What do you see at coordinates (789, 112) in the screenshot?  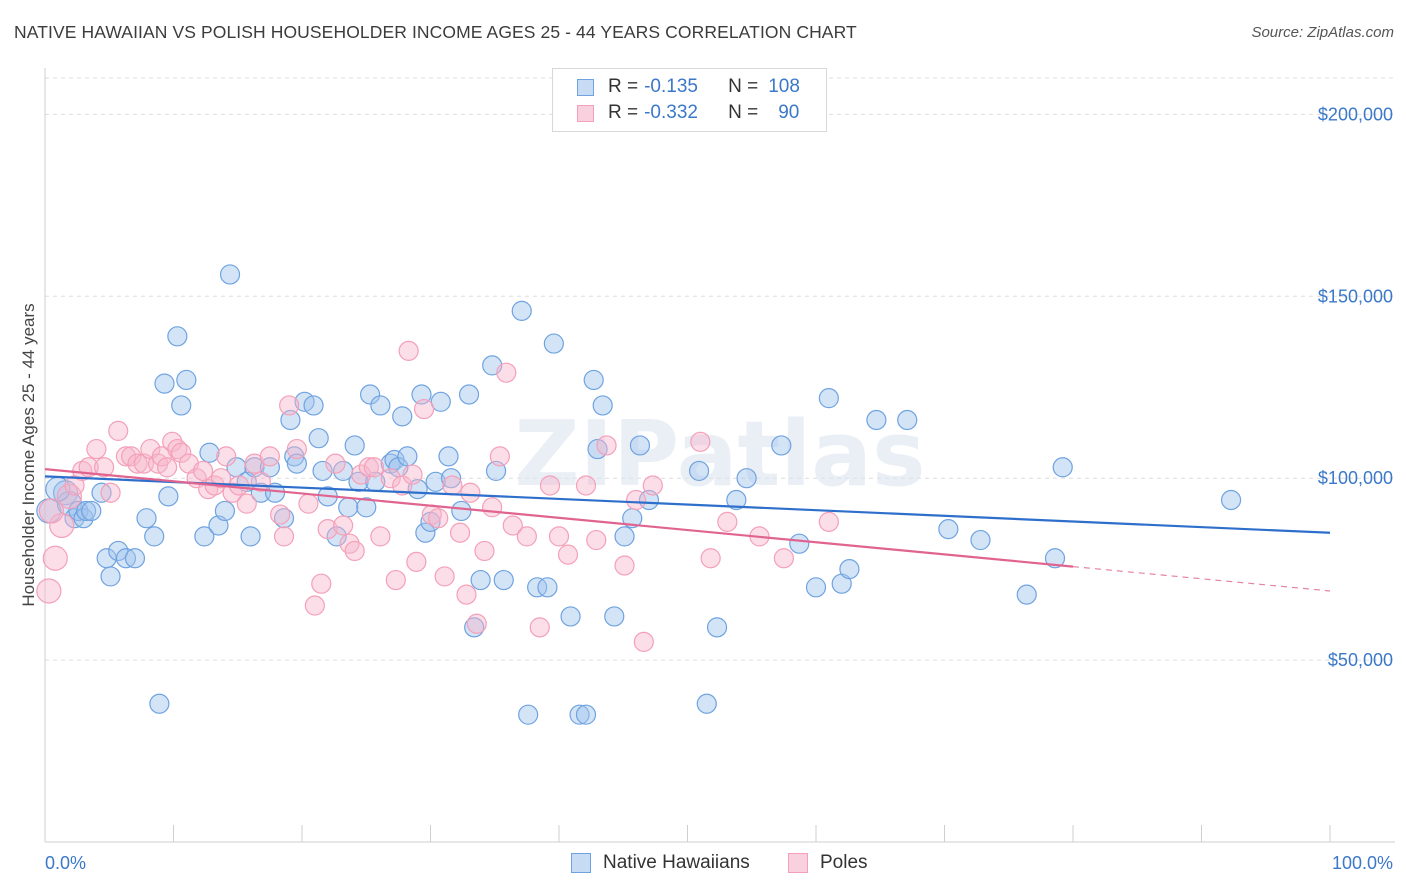 I see `legend-n-value: 90` at bounding box center [789, 112].